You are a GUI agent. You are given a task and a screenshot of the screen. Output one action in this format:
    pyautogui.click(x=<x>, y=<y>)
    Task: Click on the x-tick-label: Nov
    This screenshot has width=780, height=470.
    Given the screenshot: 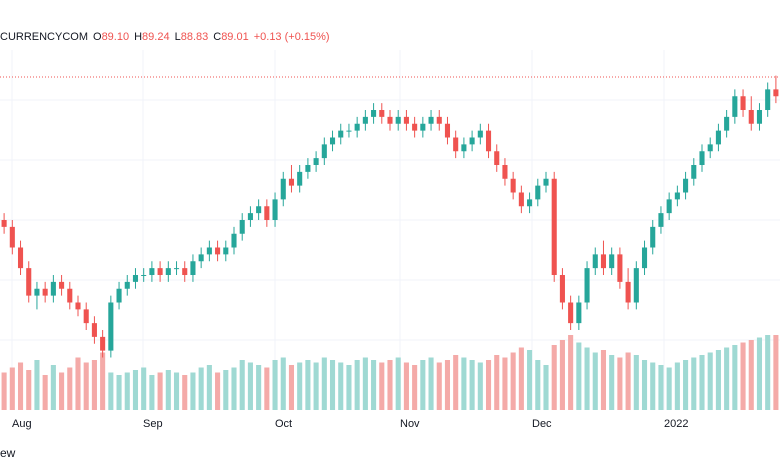 What is the action you would take?
    pyautogui.click(x=410, y=424)
    